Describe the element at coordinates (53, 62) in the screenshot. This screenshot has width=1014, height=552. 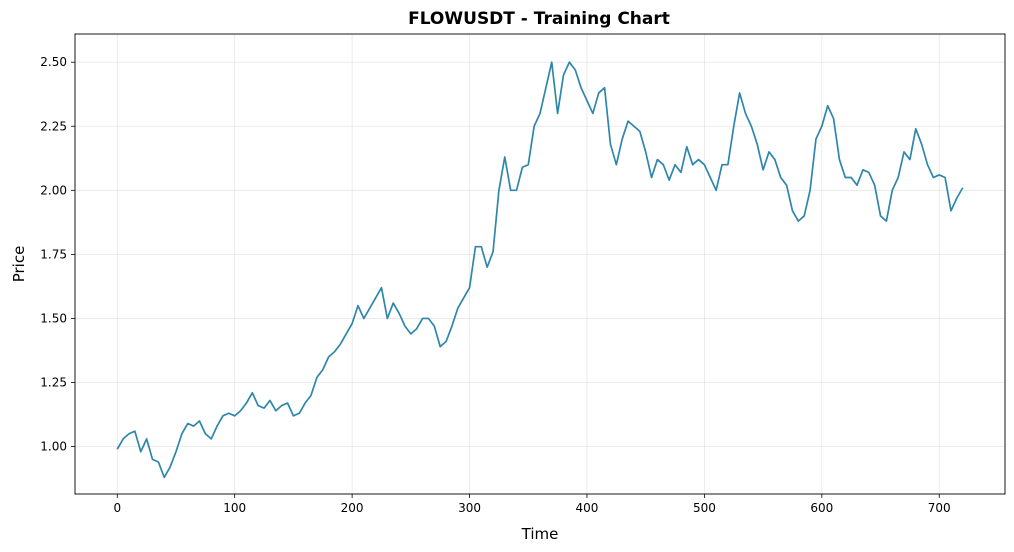
I see `y-tick-label: 2.50` at that location.